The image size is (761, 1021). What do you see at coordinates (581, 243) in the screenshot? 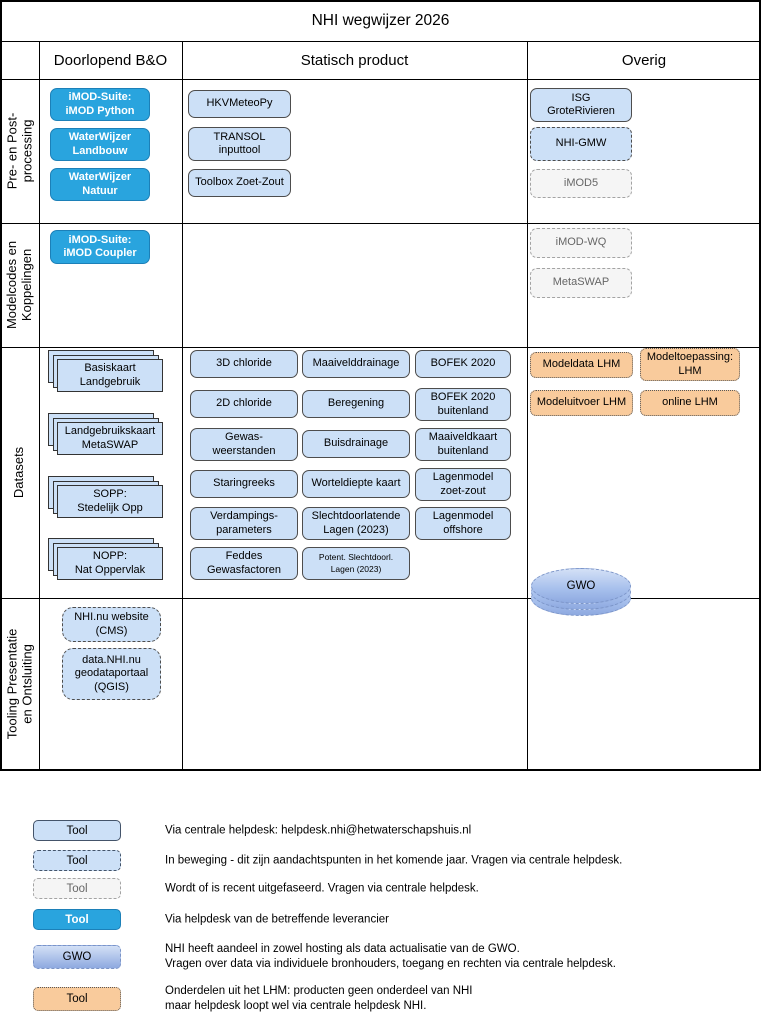
I see `node-imod-wq: iMOD-WQ` at bounding box center [581, 243].